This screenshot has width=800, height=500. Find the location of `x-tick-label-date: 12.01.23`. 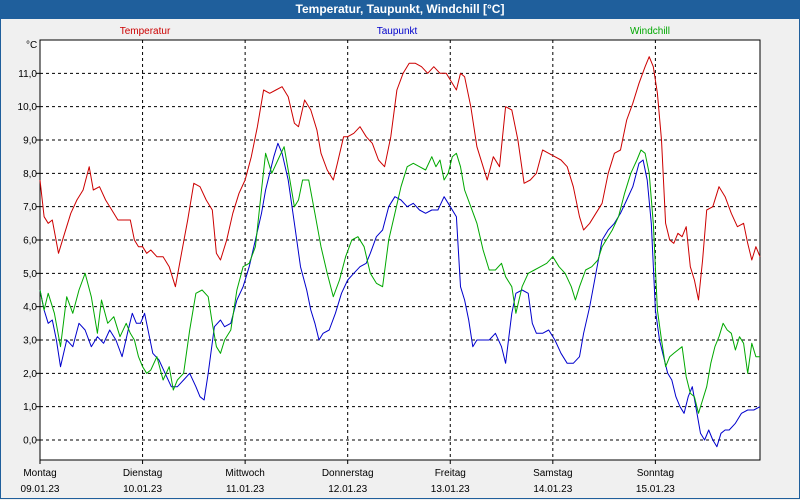

x-tick-label-date: 12.01.23 is located at coordinates (347, 489).